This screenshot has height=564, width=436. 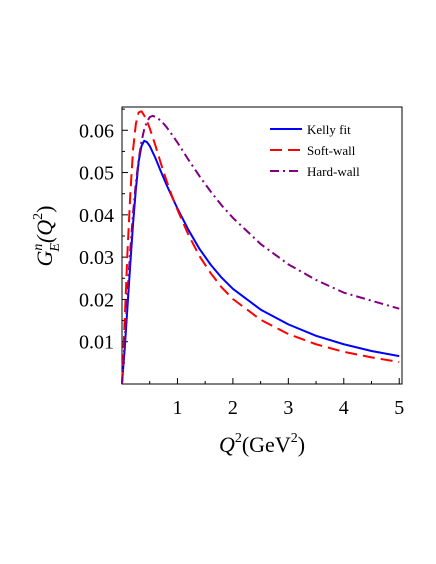 I want to click on y-axis-title: Gn E(Q2), so click(x=47, y=236).